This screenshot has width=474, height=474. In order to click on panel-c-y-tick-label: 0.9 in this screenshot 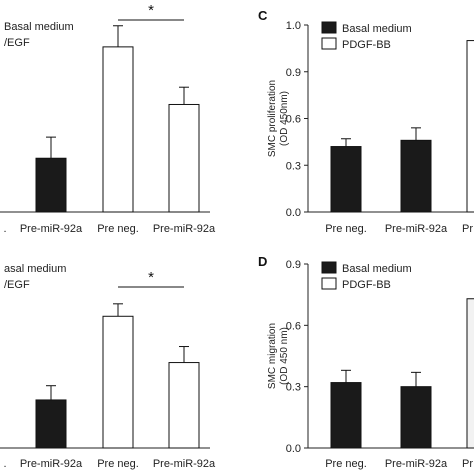, I will do `click(293, 73)`.